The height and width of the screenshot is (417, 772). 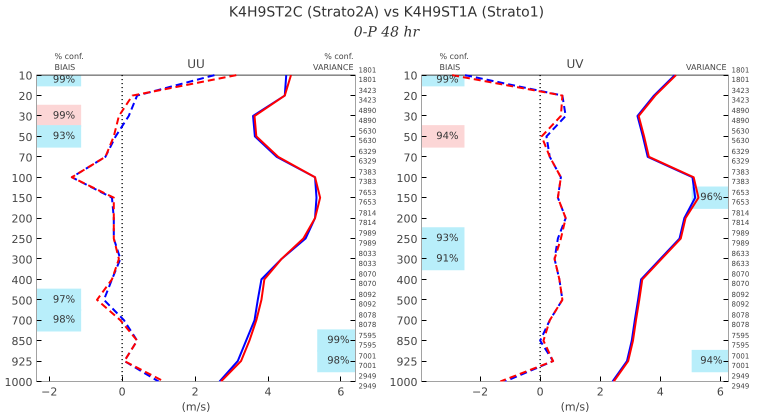 I want to click on text: 0-P 48 hr, so click(x=387, y=32).